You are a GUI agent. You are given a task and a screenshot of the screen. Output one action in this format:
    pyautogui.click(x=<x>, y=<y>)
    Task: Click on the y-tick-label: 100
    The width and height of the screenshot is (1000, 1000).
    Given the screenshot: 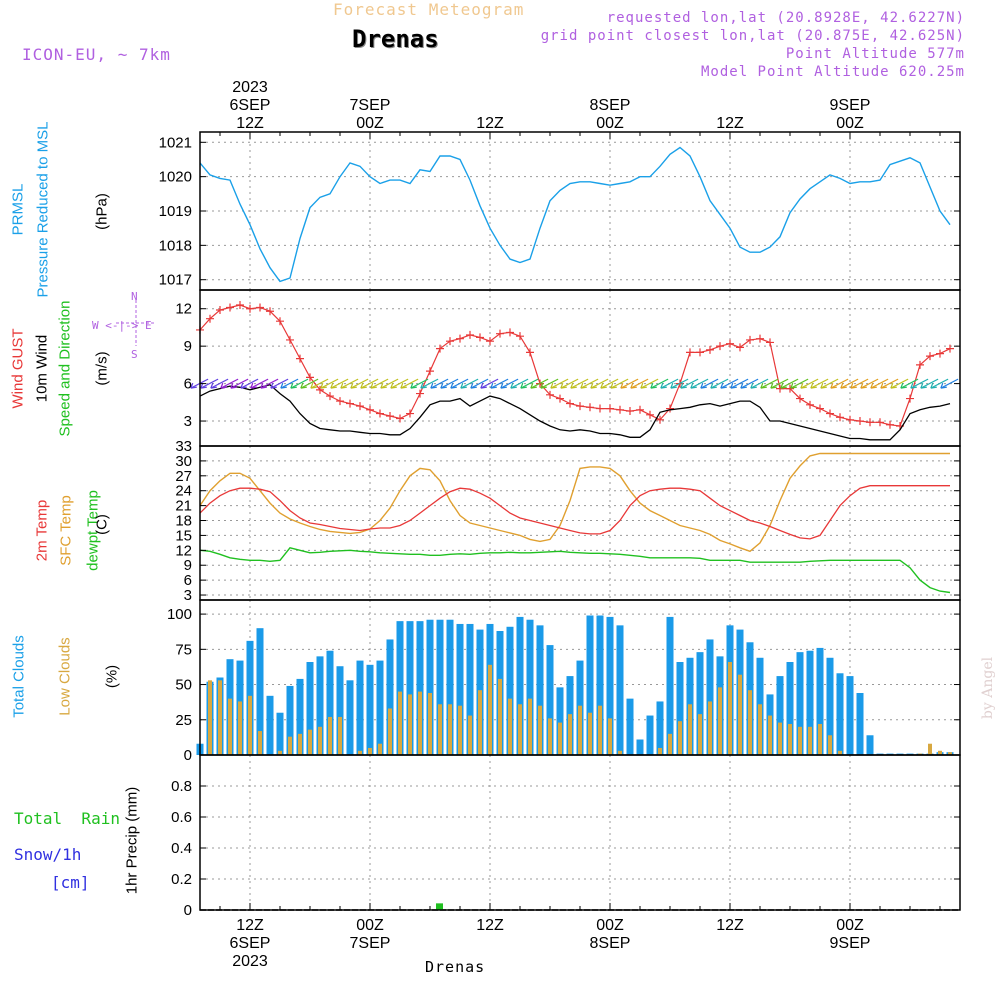 What is the action you would take?
    pyautogui.click(x=179, y=614)
    